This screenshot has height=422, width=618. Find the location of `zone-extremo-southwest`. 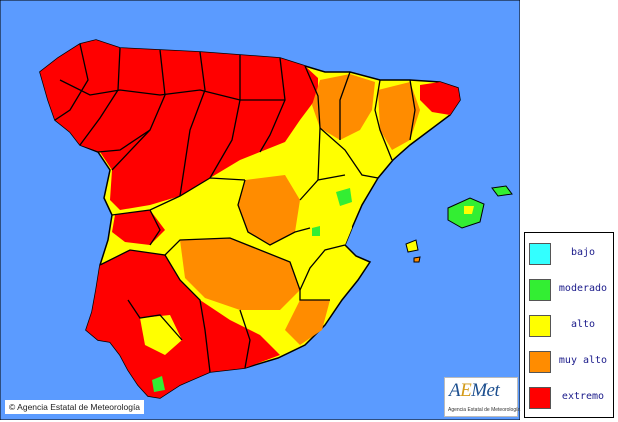

zone-extremo-southwest is located at coordinates (183, 324).